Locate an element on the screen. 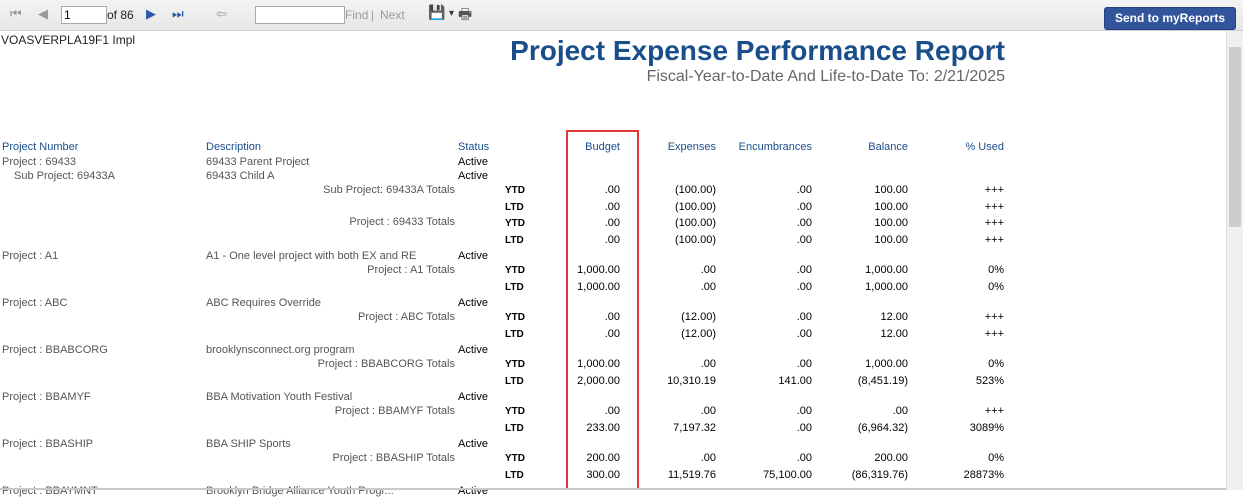  vertical-scrollbar is located at coordinates (1234, 260).